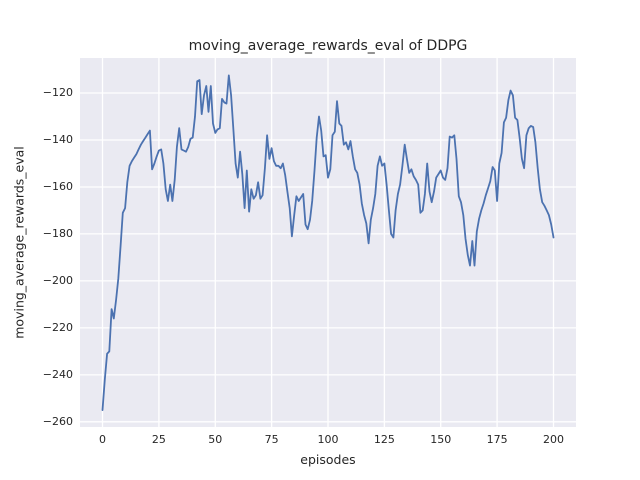 This screenshot has height=480, width=640. What do you see at coordinates (158, 439) in the screenshot?
I see `x-tick-label: 25` at bounding box center [158, 439].